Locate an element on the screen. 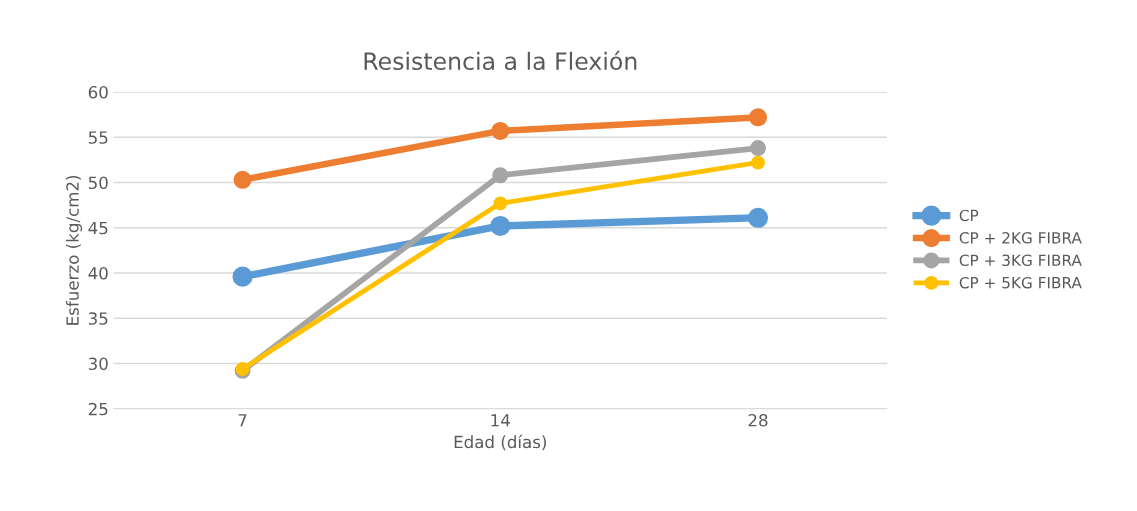  legend-label: CP + 2KG FIBRA is located at coordinates (1020, 238).